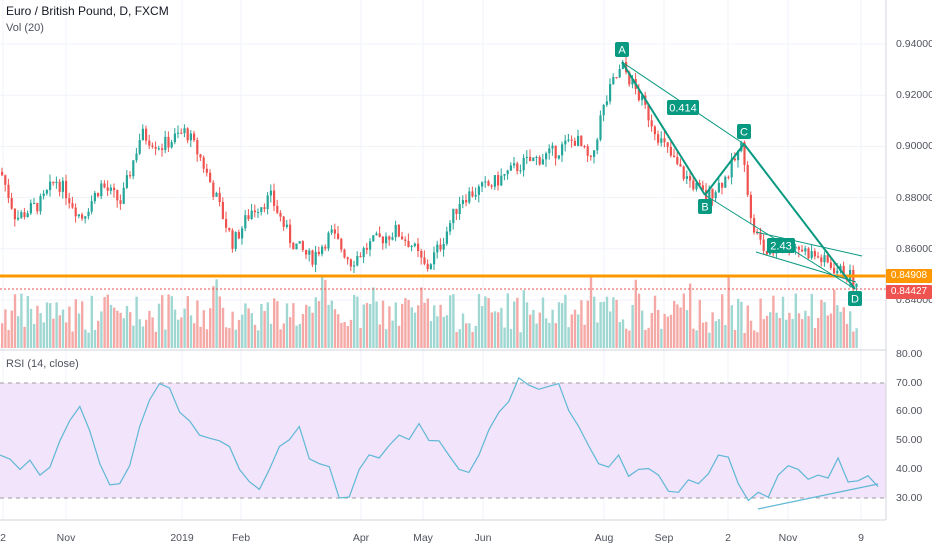 The width and height of the screenshot is (932, 550). Describe the element at coordinates (855, 300) in the screenshot. I see `pattern-point-label: D` at that location.